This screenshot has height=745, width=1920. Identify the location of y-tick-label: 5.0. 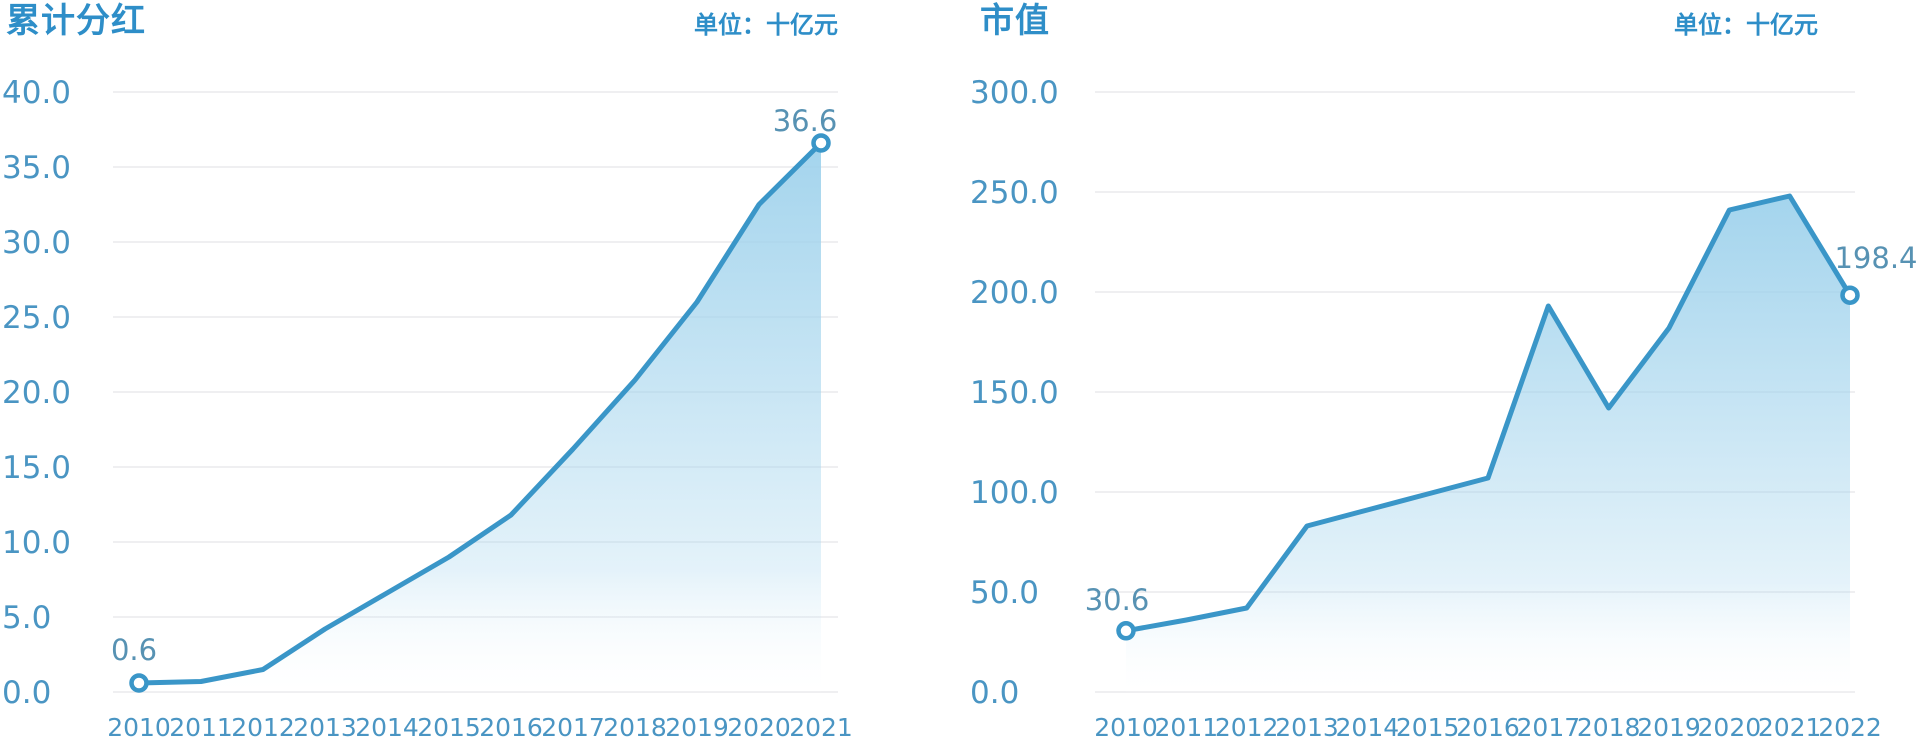
(26, 618).